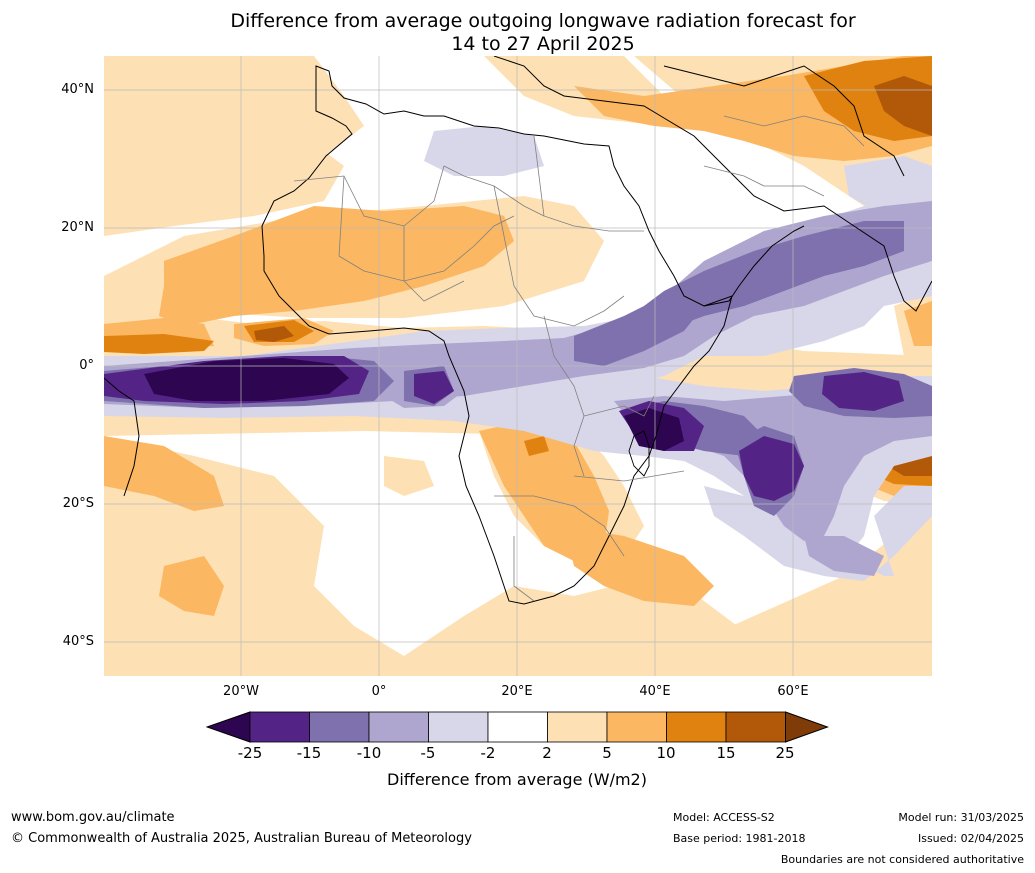 The height and width of the screenshot is (873, 1035). I want to click on colorbar, so click(517, 727).